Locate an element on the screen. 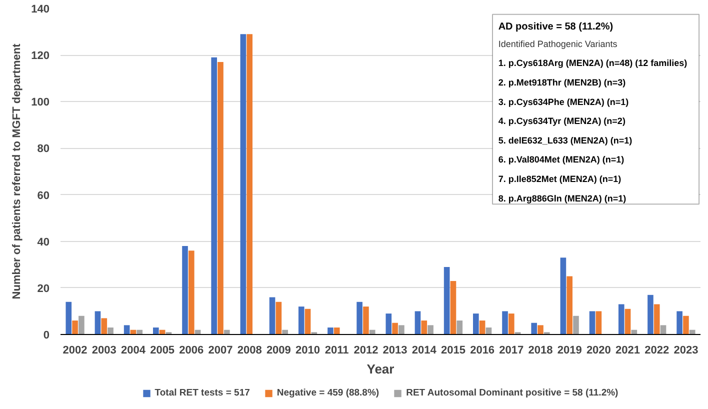  x-tick-label: 2011 is located at coordinates (336, 350).